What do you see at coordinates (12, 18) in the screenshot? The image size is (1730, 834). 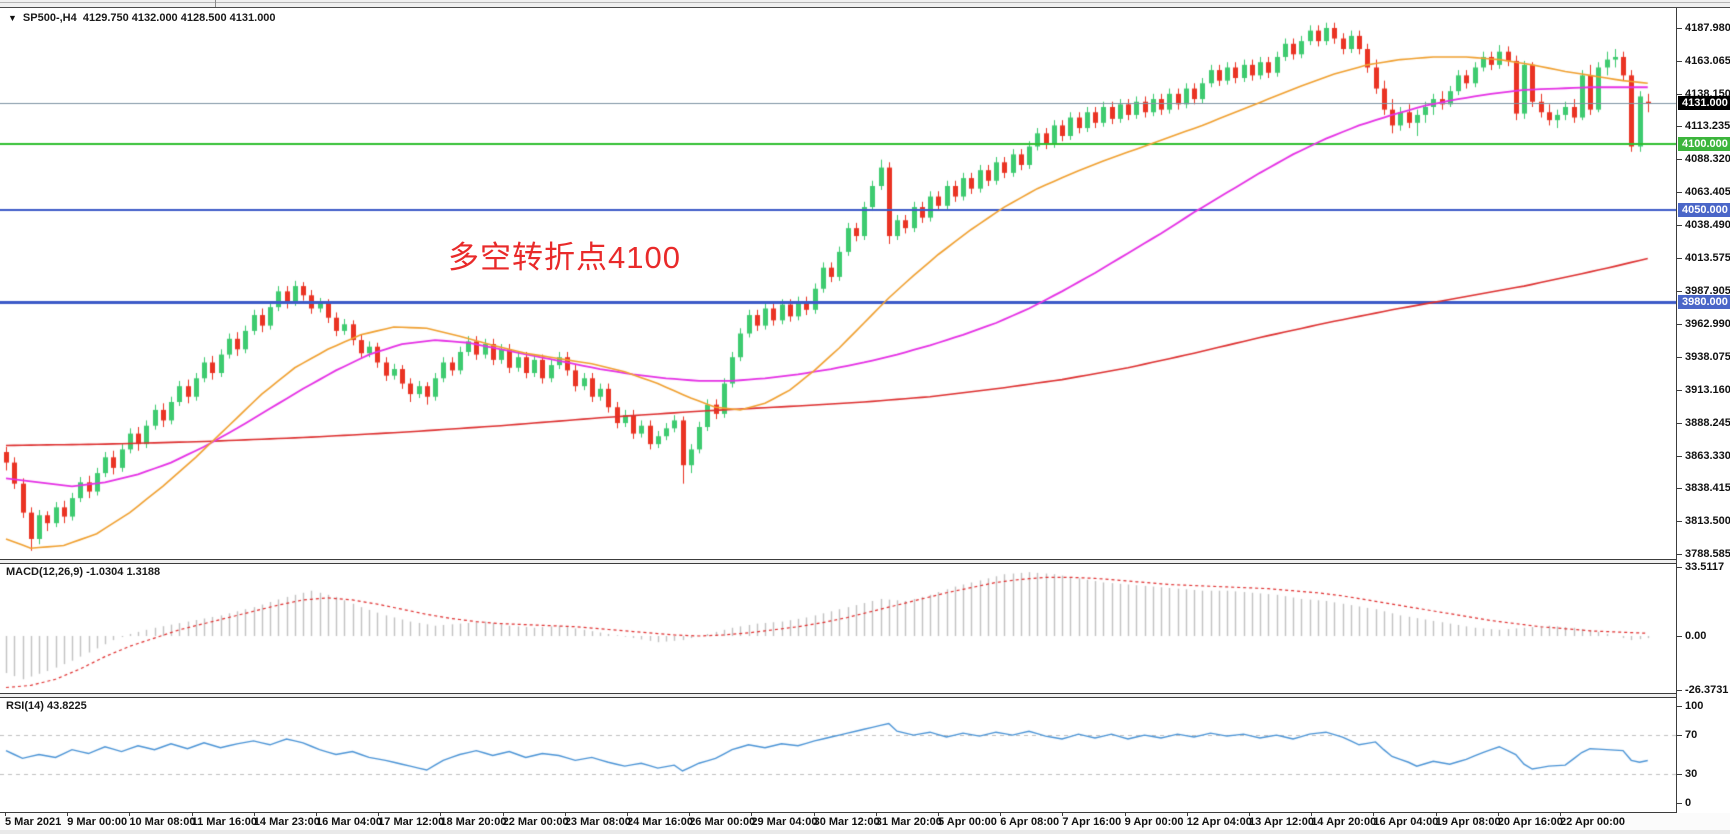 I see `symbol-dropdown-icon: ▼` at bounding box center [12, 18].